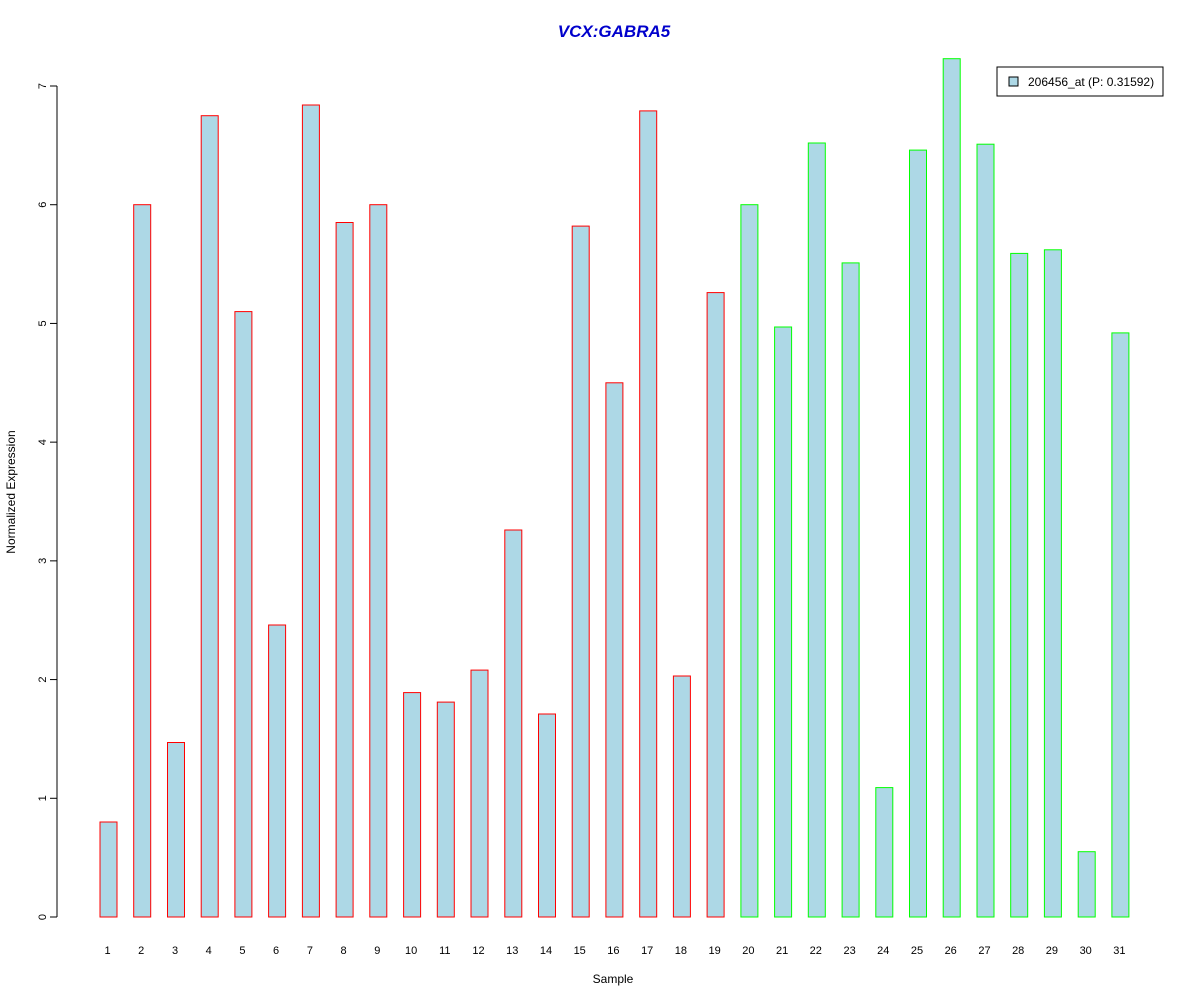  I want to click on x-tick-label: 3, so click(175, 951).